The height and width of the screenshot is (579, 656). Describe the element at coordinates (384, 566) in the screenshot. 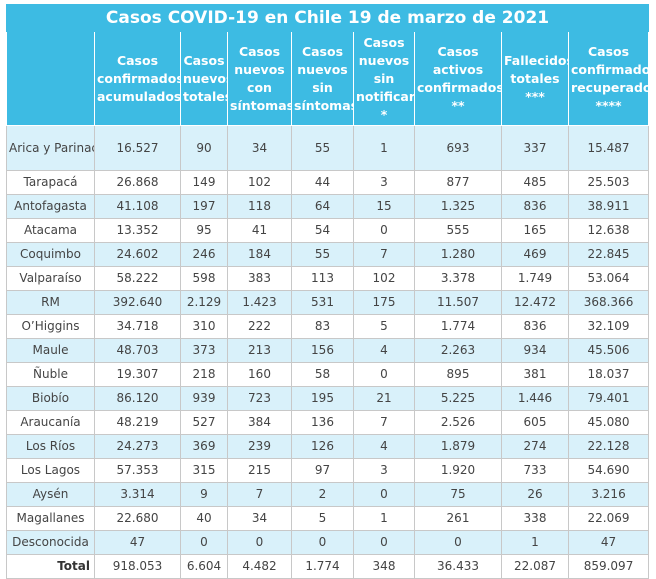

I see `total-value-cell: 348` at that location.